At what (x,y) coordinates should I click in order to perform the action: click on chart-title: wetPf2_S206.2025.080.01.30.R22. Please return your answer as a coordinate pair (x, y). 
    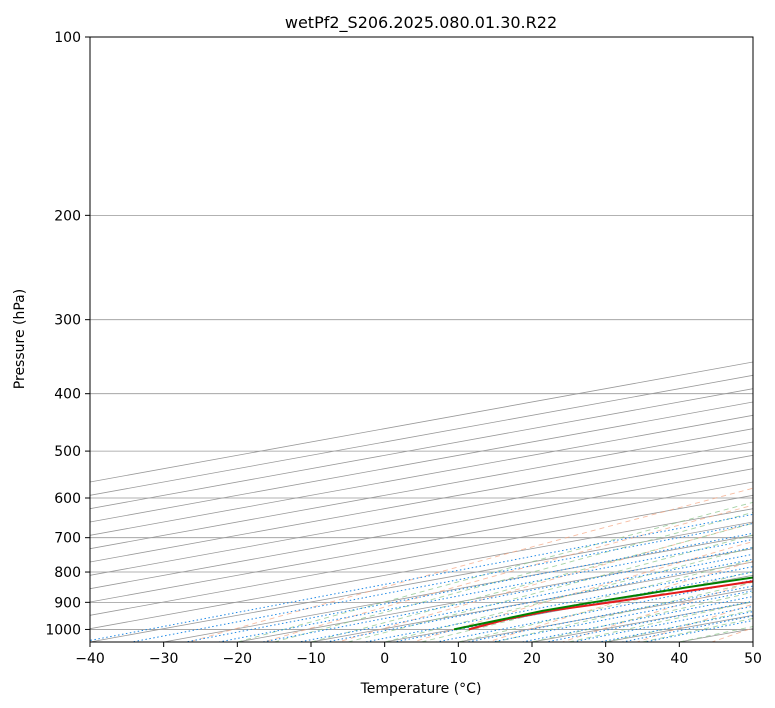
    Looking at the image, I should click on (421, 23).